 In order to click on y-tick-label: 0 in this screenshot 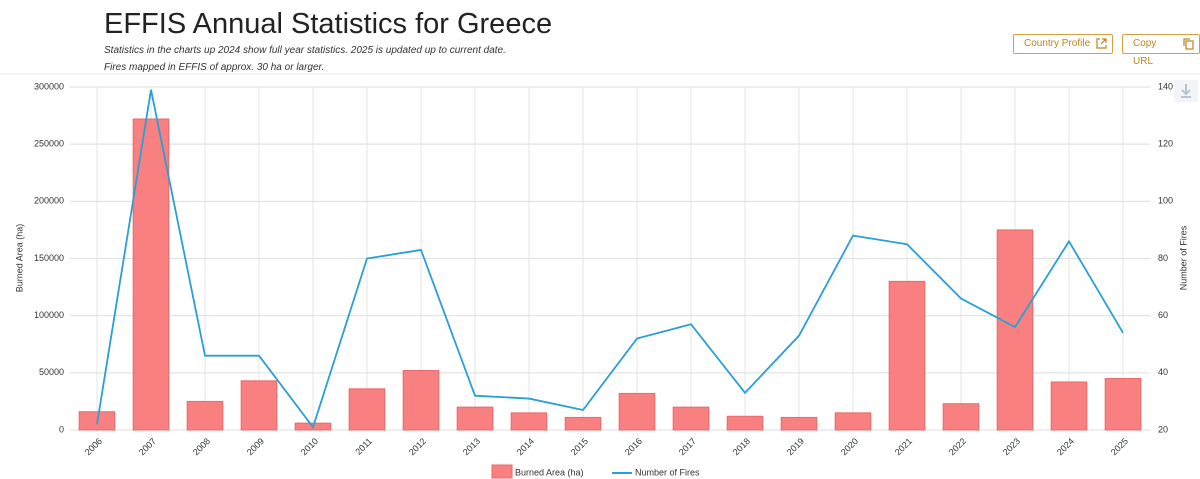, I will do `click(61, 429)`.